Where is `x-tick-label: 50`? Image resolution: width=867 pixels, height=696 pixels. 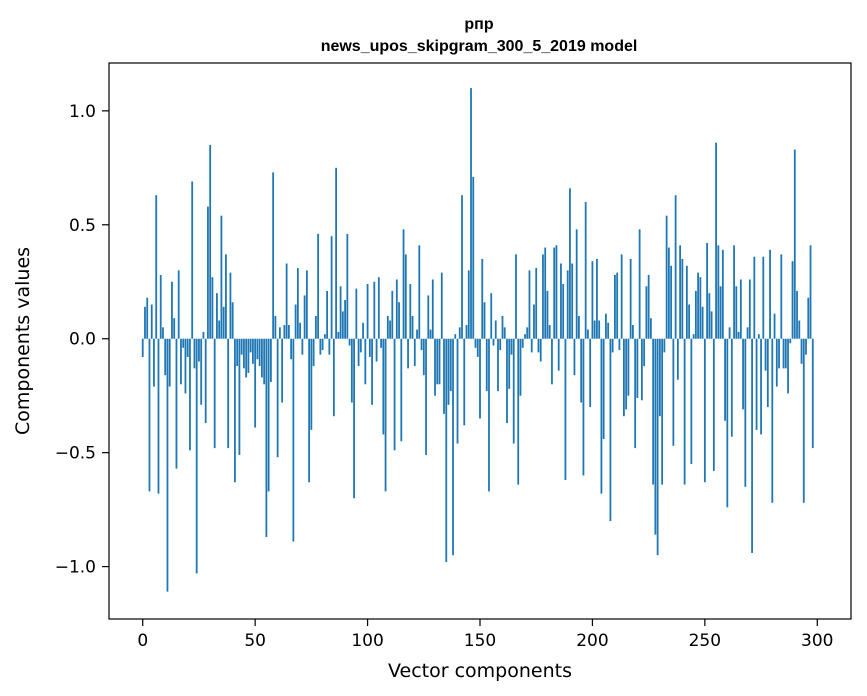 x-tick-label: 50 is located at coordinates (255, 641).